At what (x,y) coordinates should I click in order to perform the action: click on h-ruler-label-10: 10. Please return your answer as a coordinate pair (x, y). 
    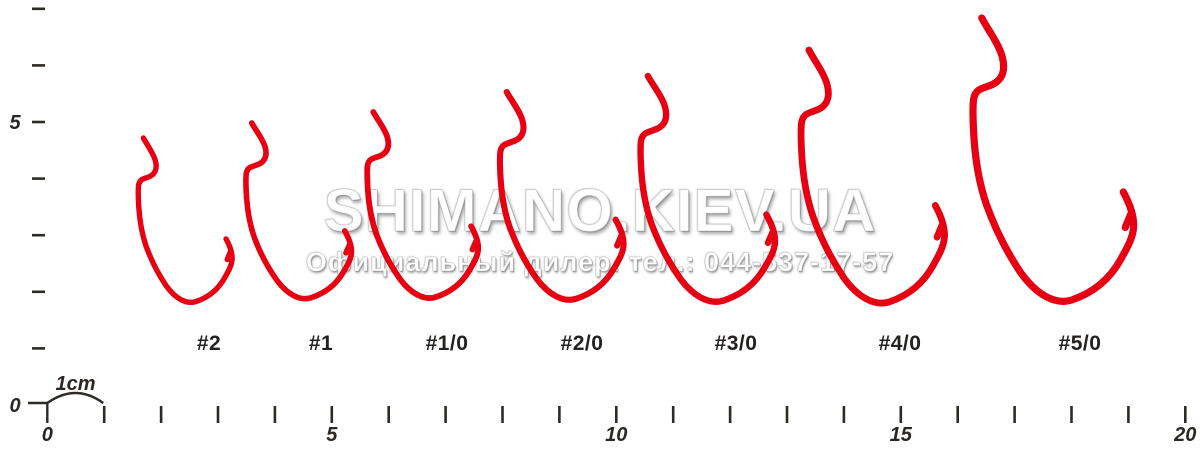
    Looking at the image, I should click on (616, 435).